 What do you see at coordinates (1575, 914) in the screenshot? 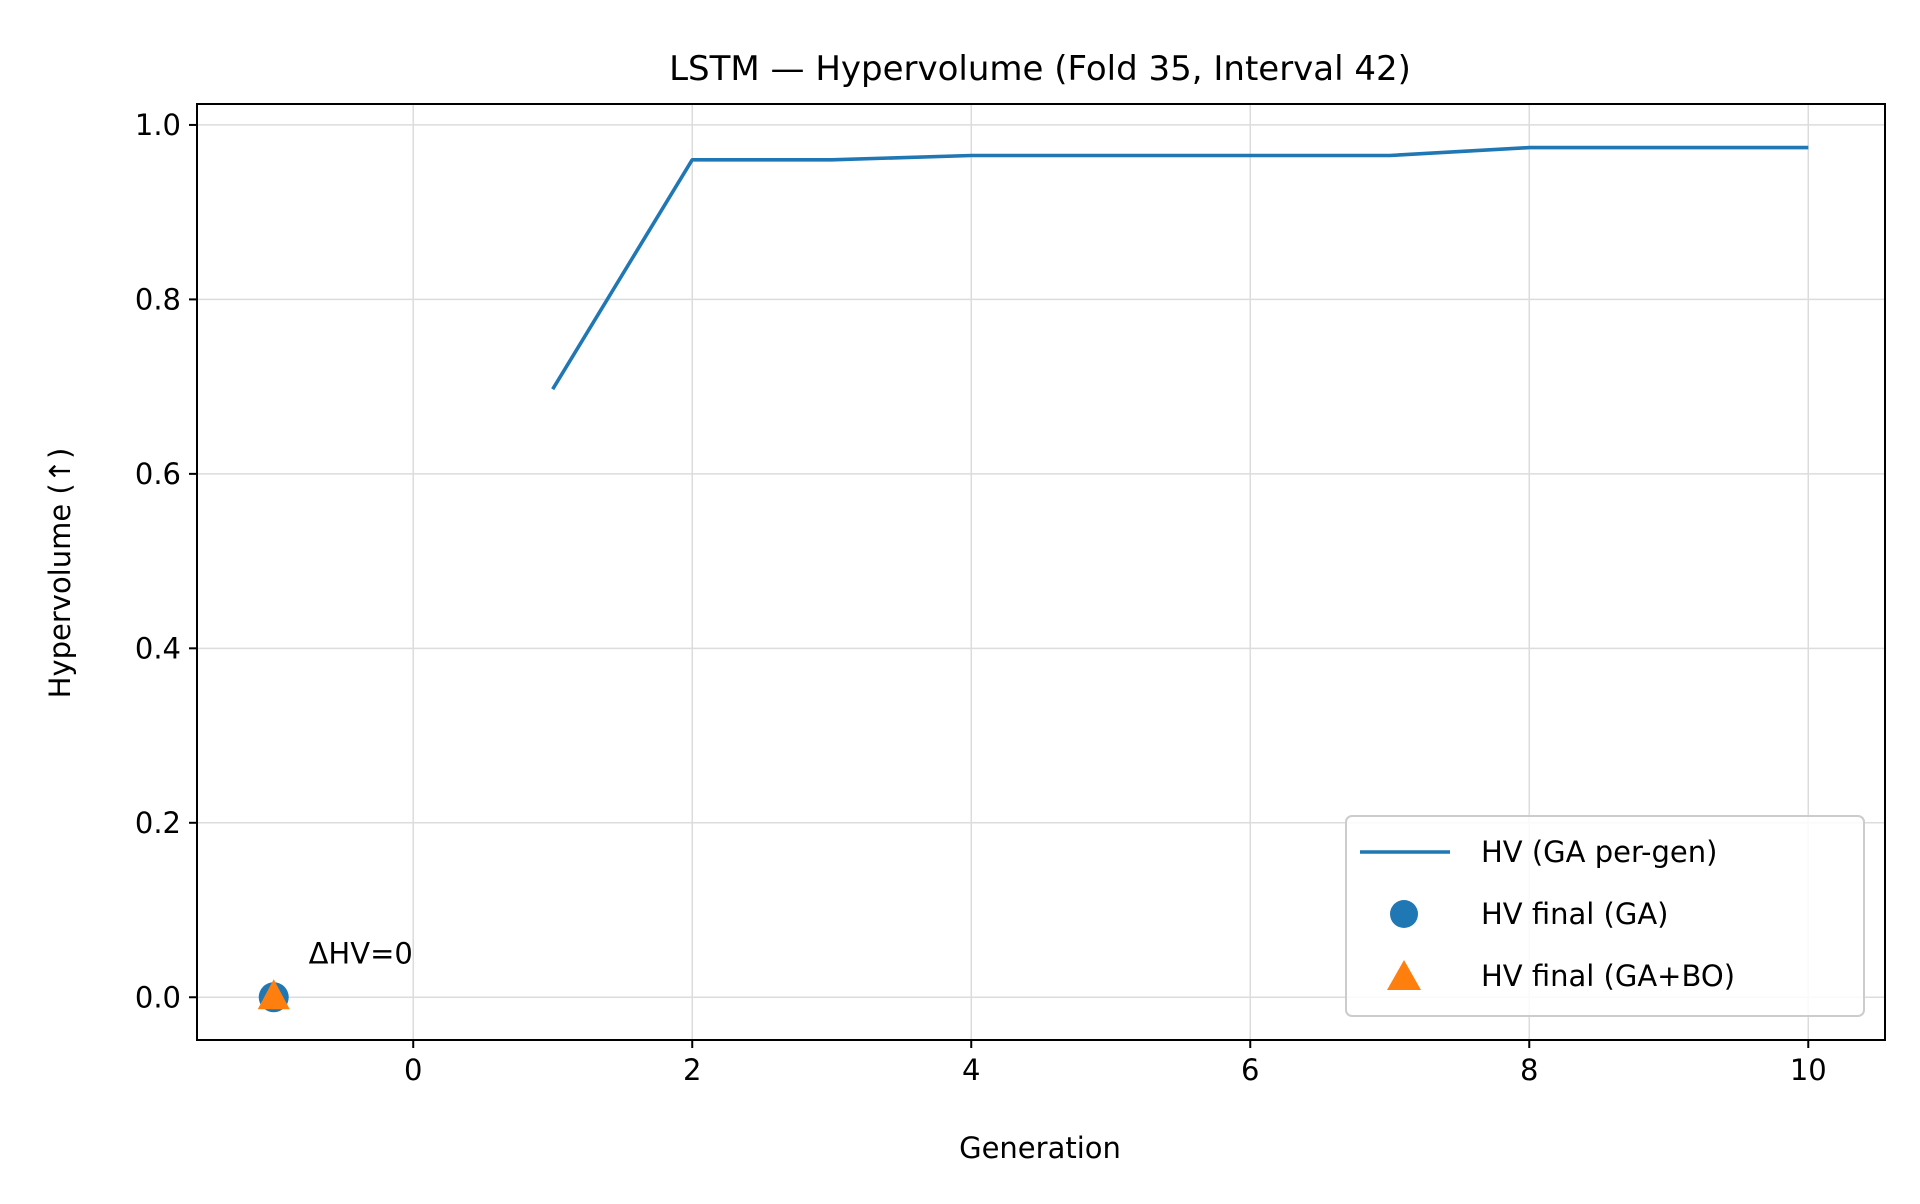
I see `legend-label: HV final (GA)` at bounding box center [1575, 914].